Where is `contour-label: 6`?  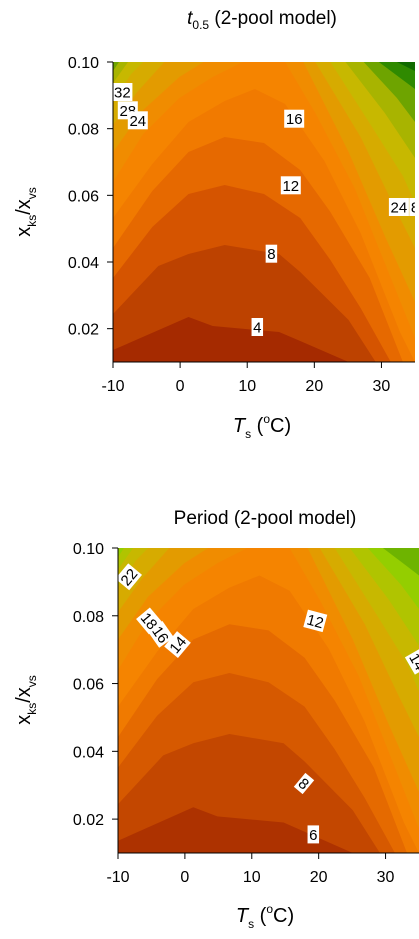
contour-label: 6 is located at coordinates (313, 834).